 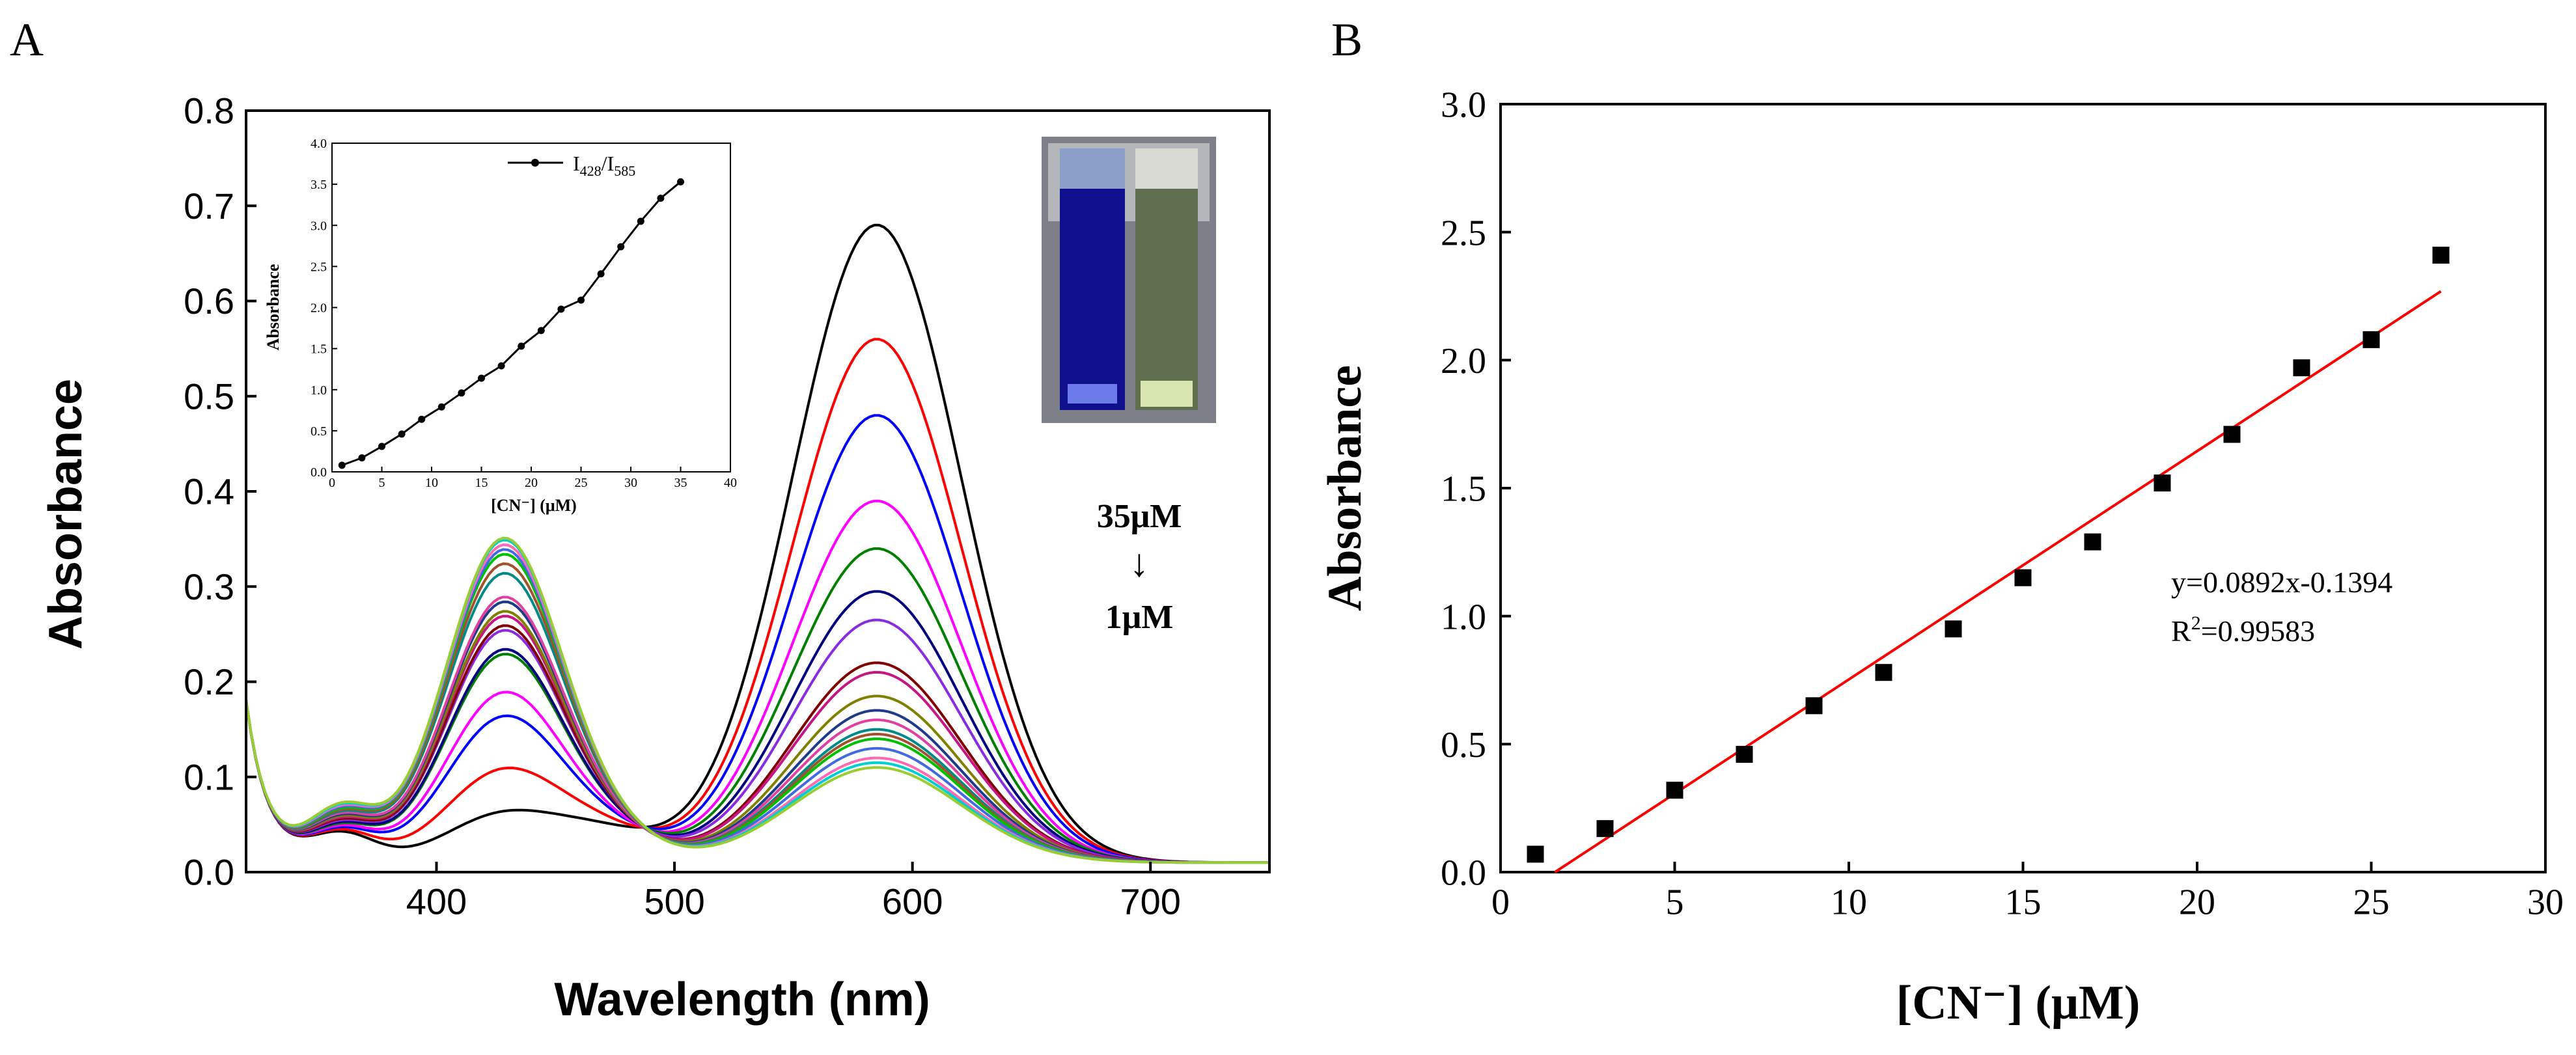 I want to click on inset-y-tick-label: 0.0, so click(x=319, y=472).